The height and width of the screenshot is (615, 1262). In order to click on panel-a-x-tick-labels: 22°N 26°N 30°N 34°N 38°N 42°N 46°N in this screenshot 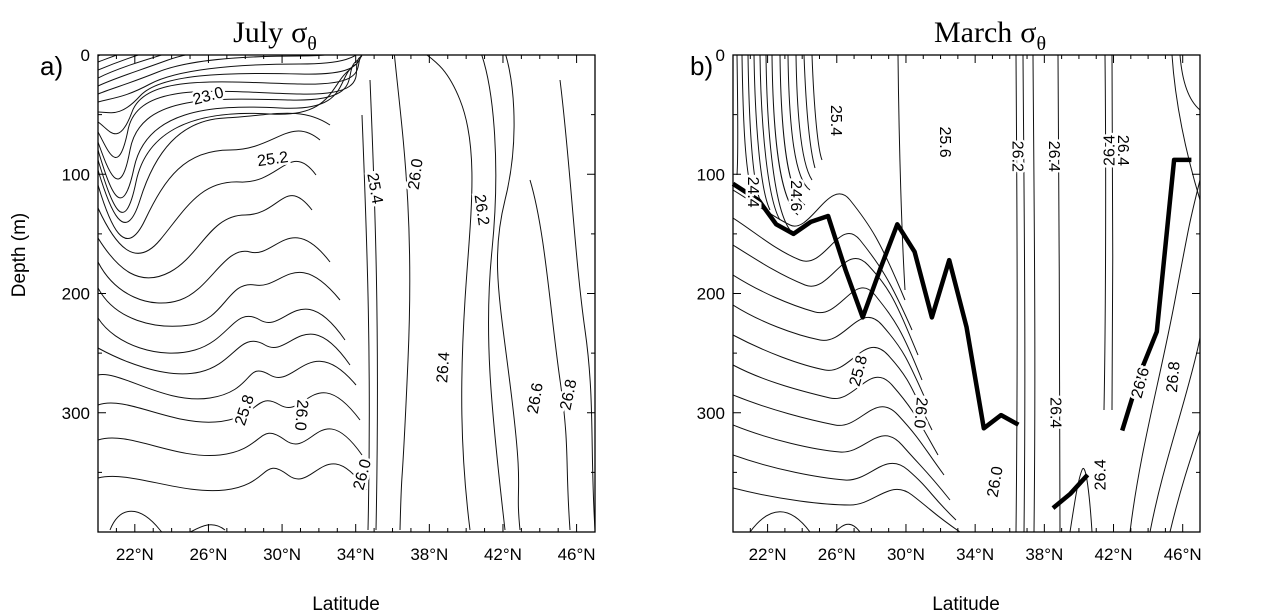, I will do `click(356, 554)`.